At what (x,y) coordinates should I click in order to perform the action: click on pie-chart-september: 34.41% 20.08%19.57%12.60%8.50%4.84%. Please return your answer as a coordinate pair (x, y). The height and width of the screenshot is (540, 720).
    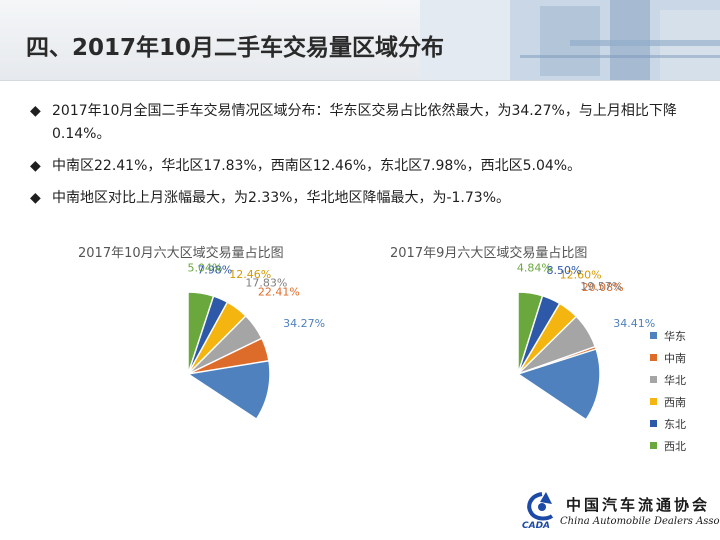
    Looking at the image, I should click on (586, 341).